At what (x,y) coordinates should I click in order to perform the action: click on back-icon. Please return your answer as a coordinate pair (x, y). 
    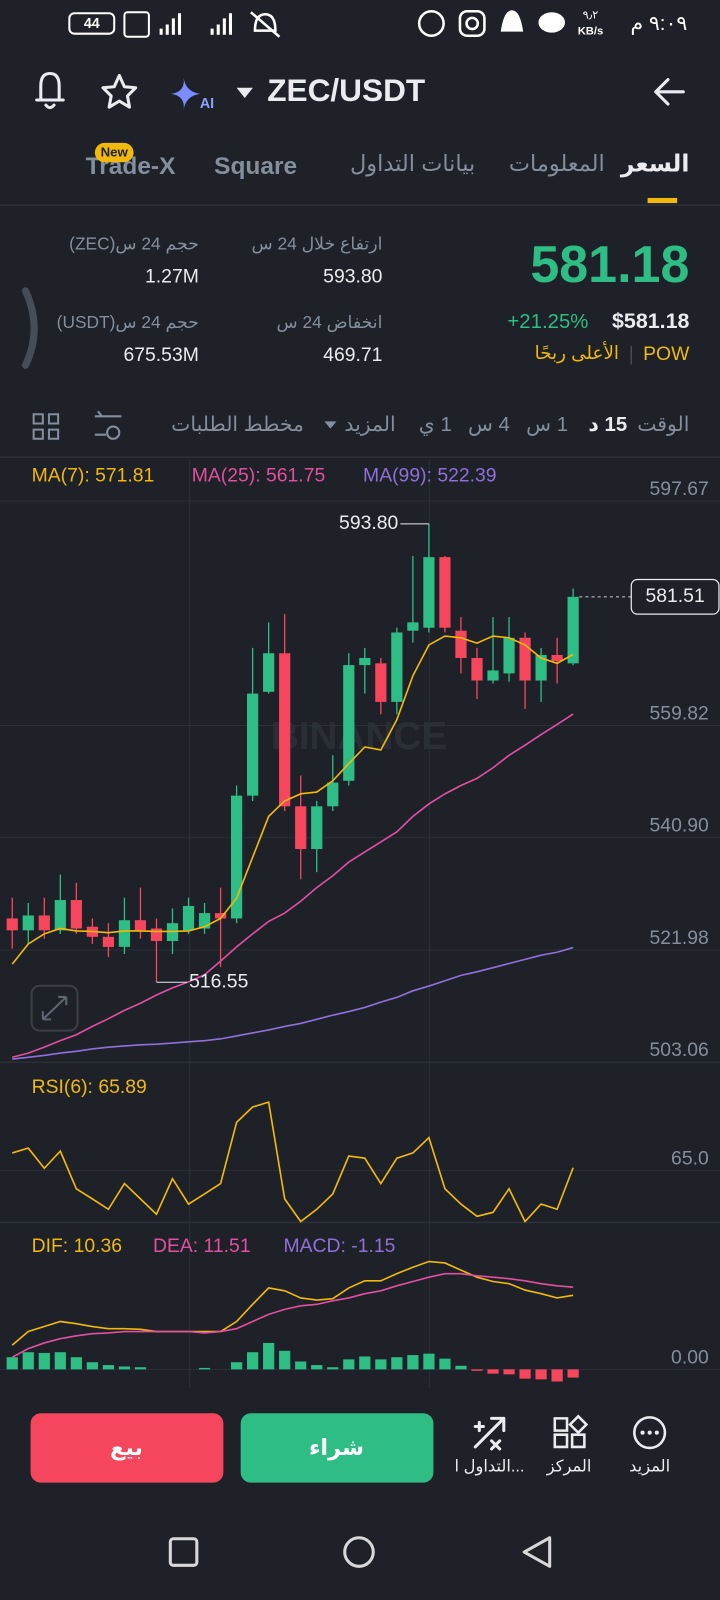
    Looking at the image, I should click on (669, 92).